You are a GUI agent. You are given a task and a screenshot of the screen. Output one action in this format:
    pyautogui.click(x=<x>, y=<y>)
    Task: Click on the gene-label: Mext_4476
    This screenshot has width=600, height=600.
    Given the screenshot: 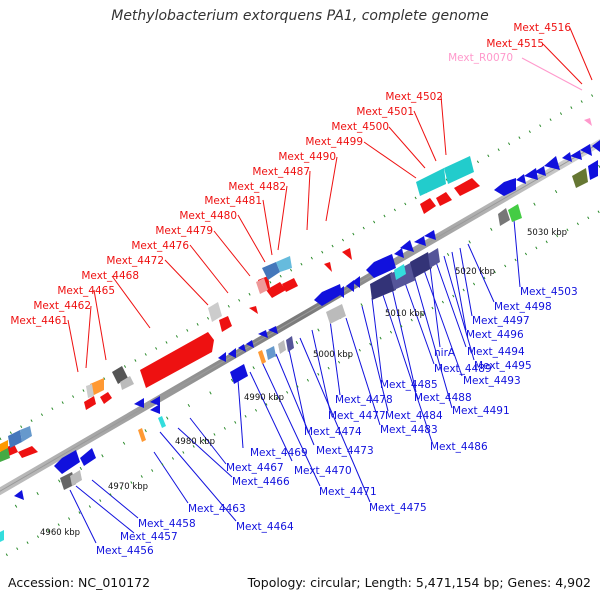 What is the action you would take?
    pyautogui.click(x=160, y=246)
    